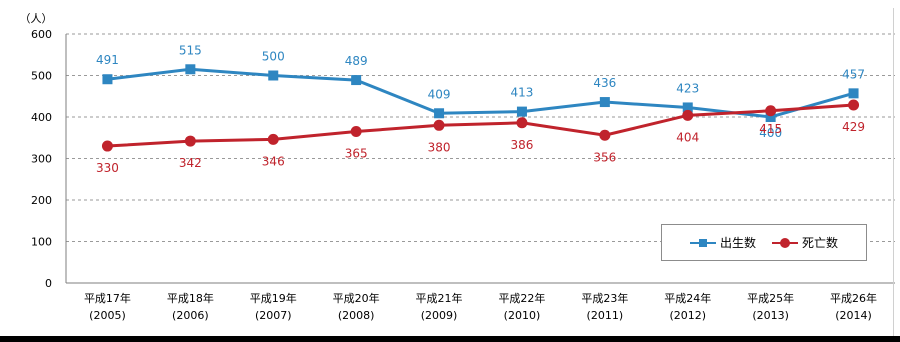 The height and width of the screenshot is (342, 900). I want to click on legend-item-births: 出生数, so click(722, 242).